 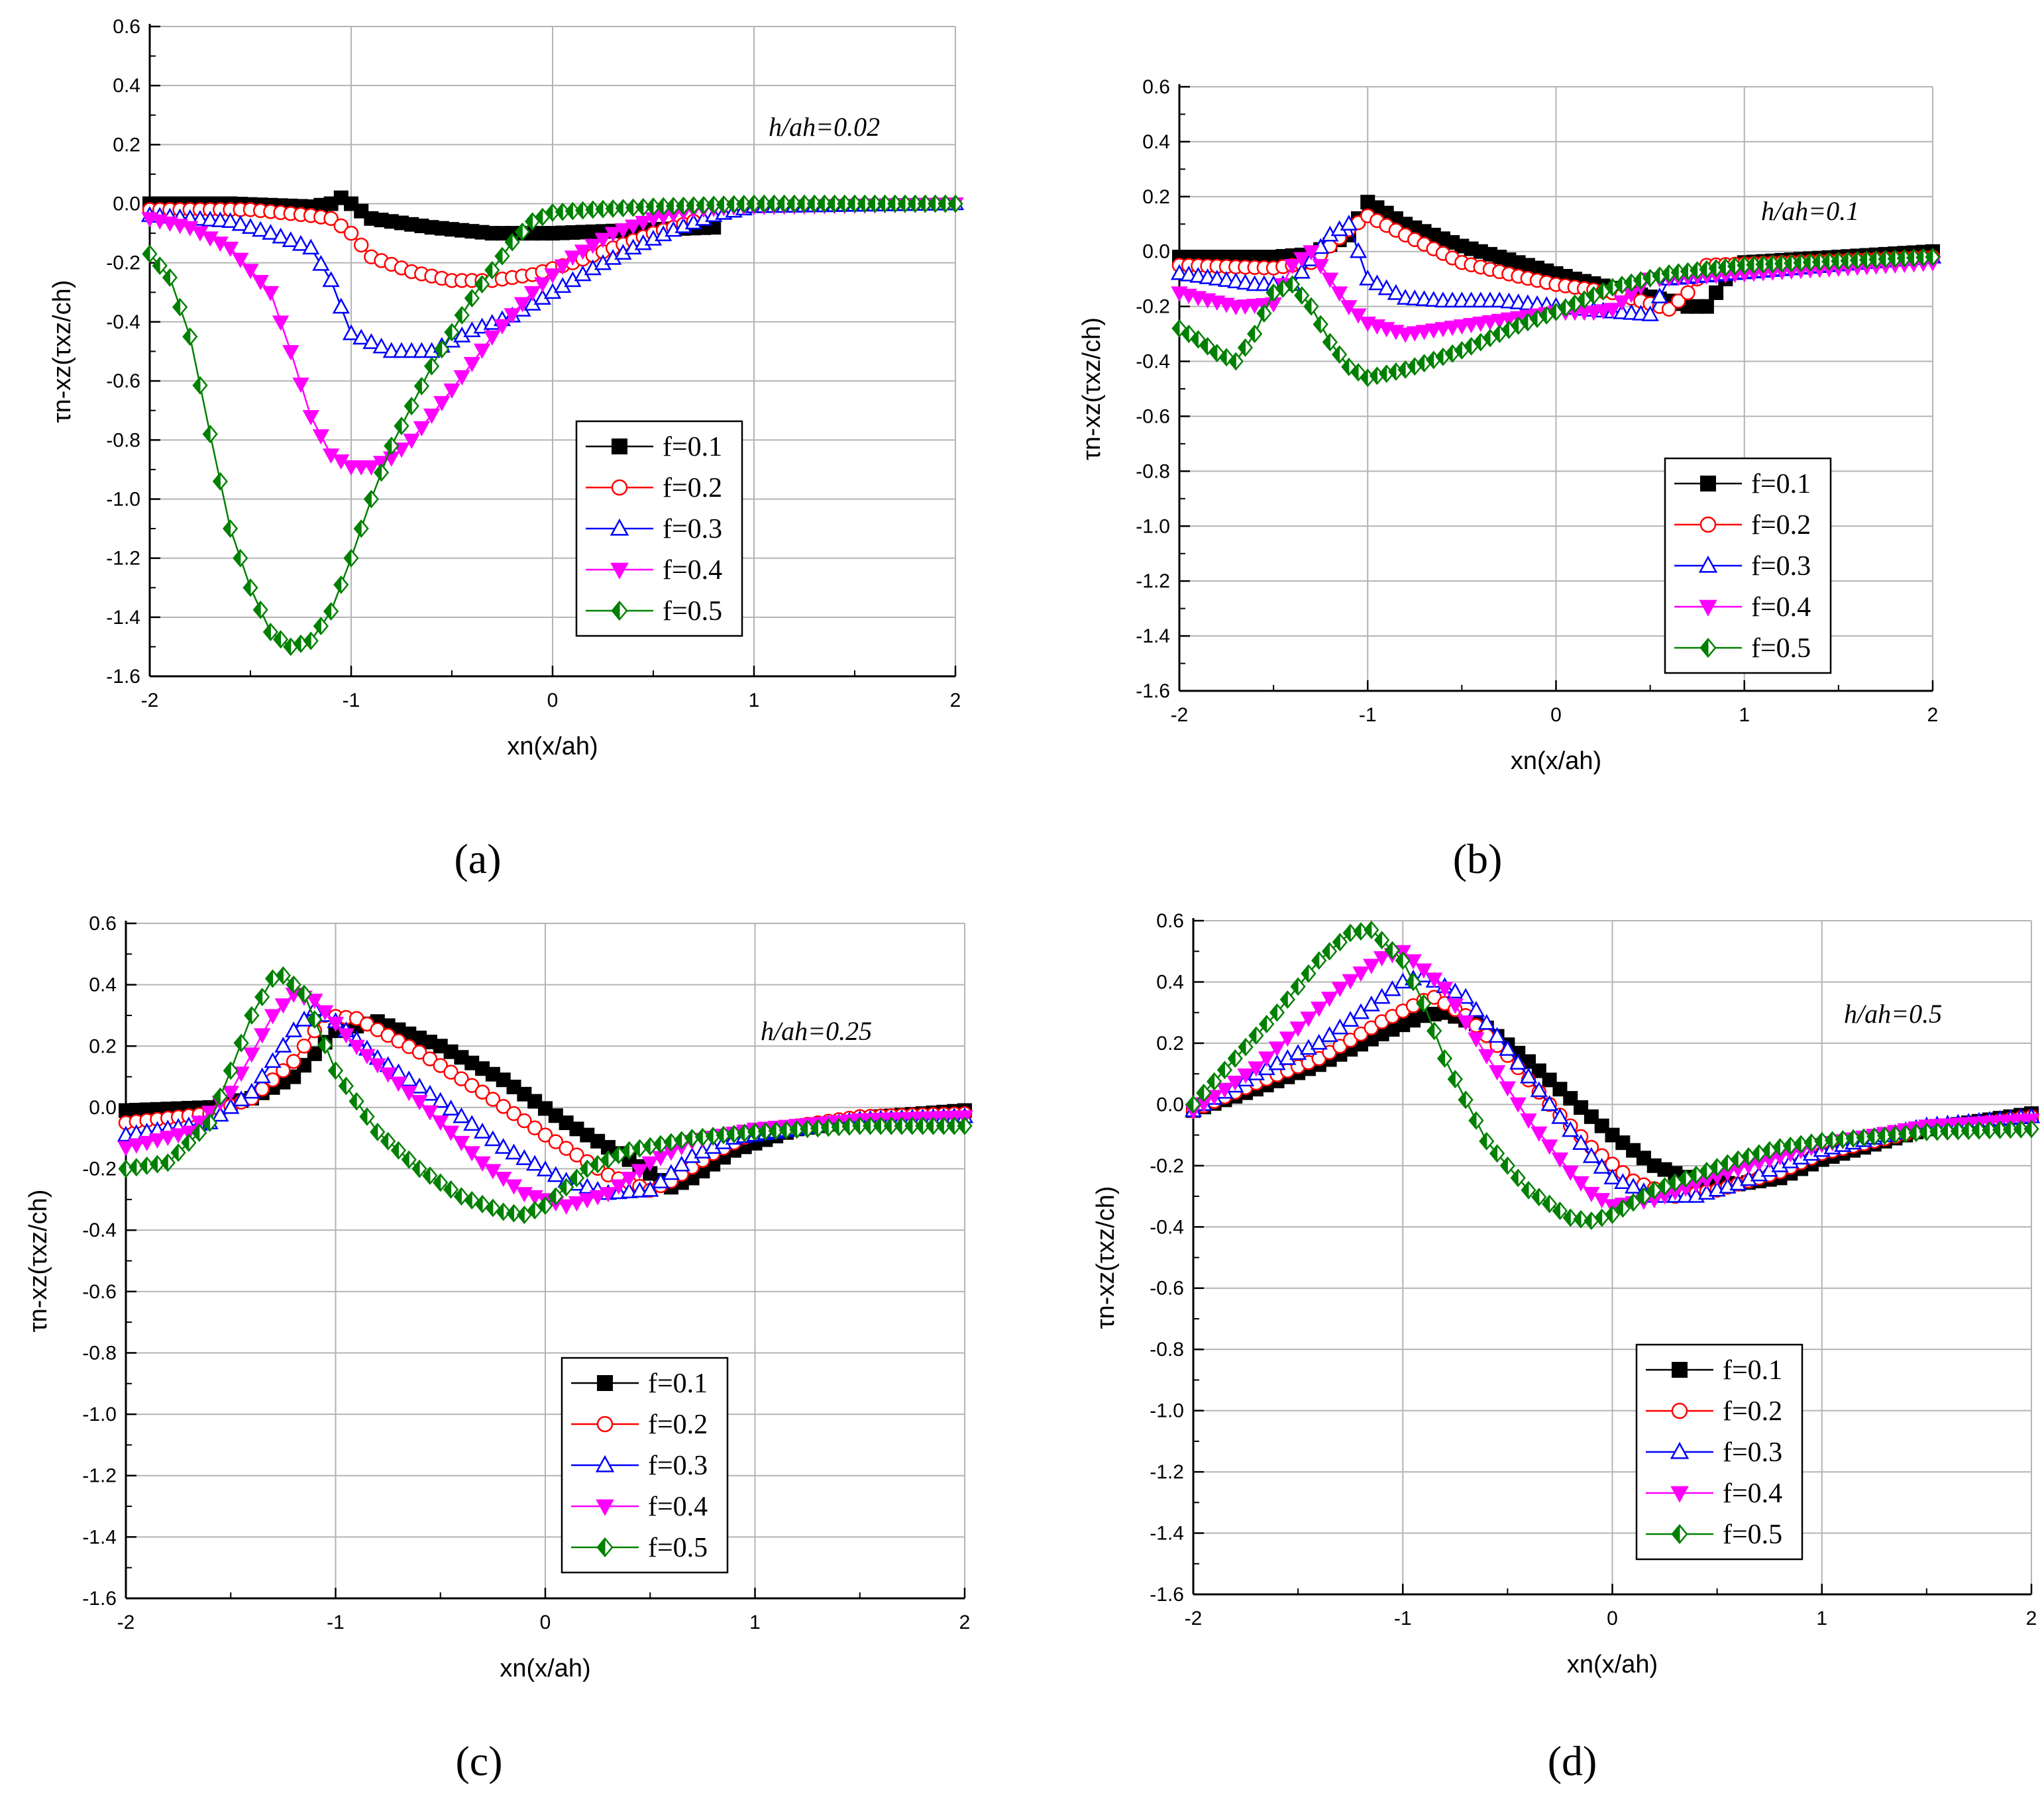 What do you see at coordinates (678, 1548) in the screenshot?
I see `legend-label: f=0.5` at bounding box center [678, 1548].